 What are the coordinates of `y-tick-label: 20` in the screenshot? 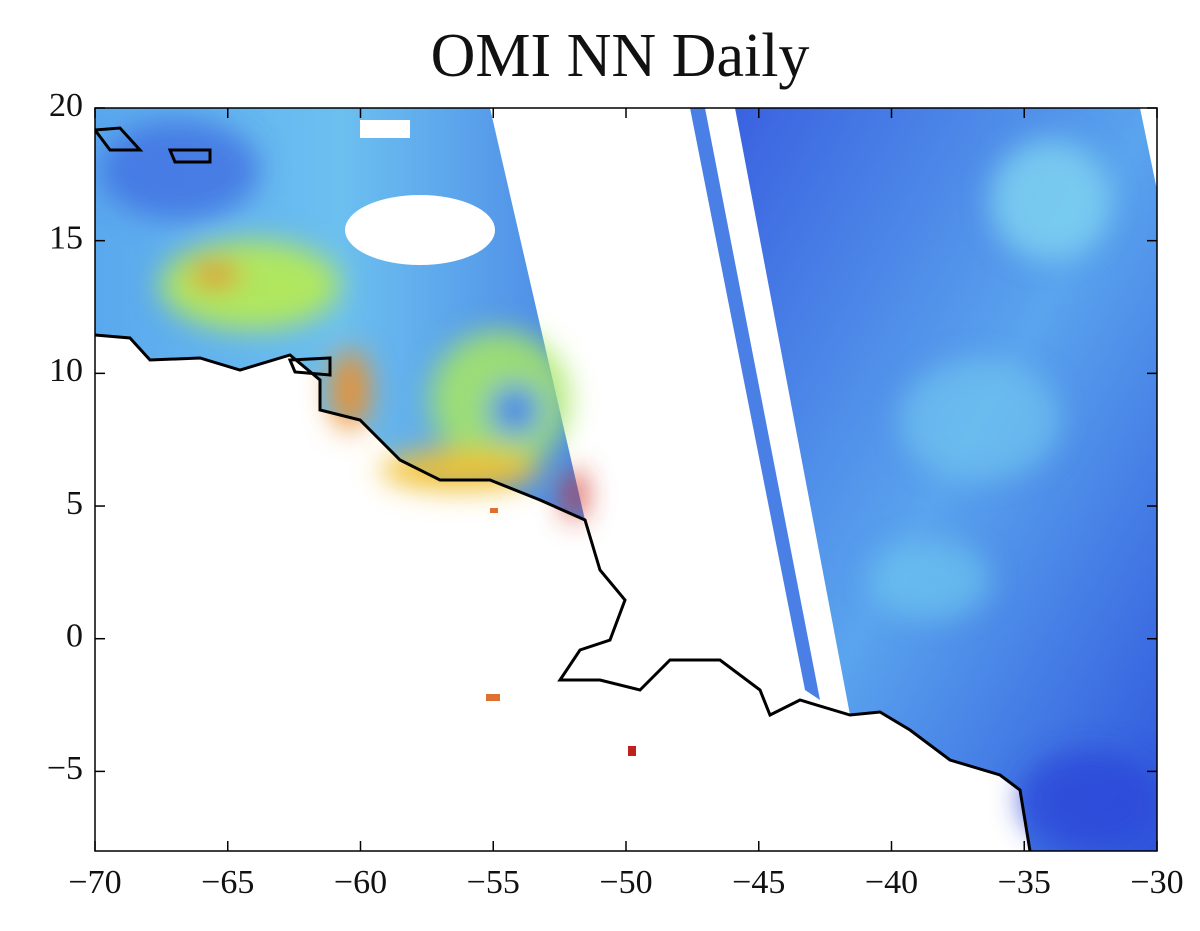 It's located at (66, 105).